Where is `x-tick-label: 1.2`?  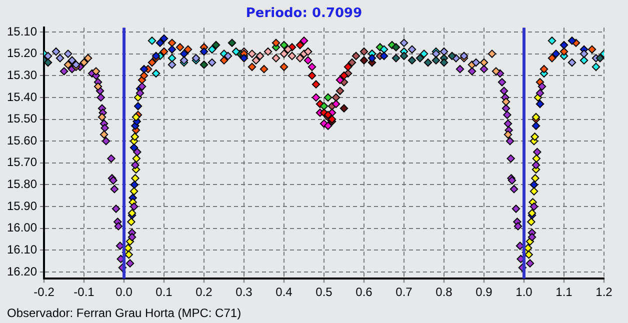
x-tick-label: 1.2 is located at coordinates (604, 292).